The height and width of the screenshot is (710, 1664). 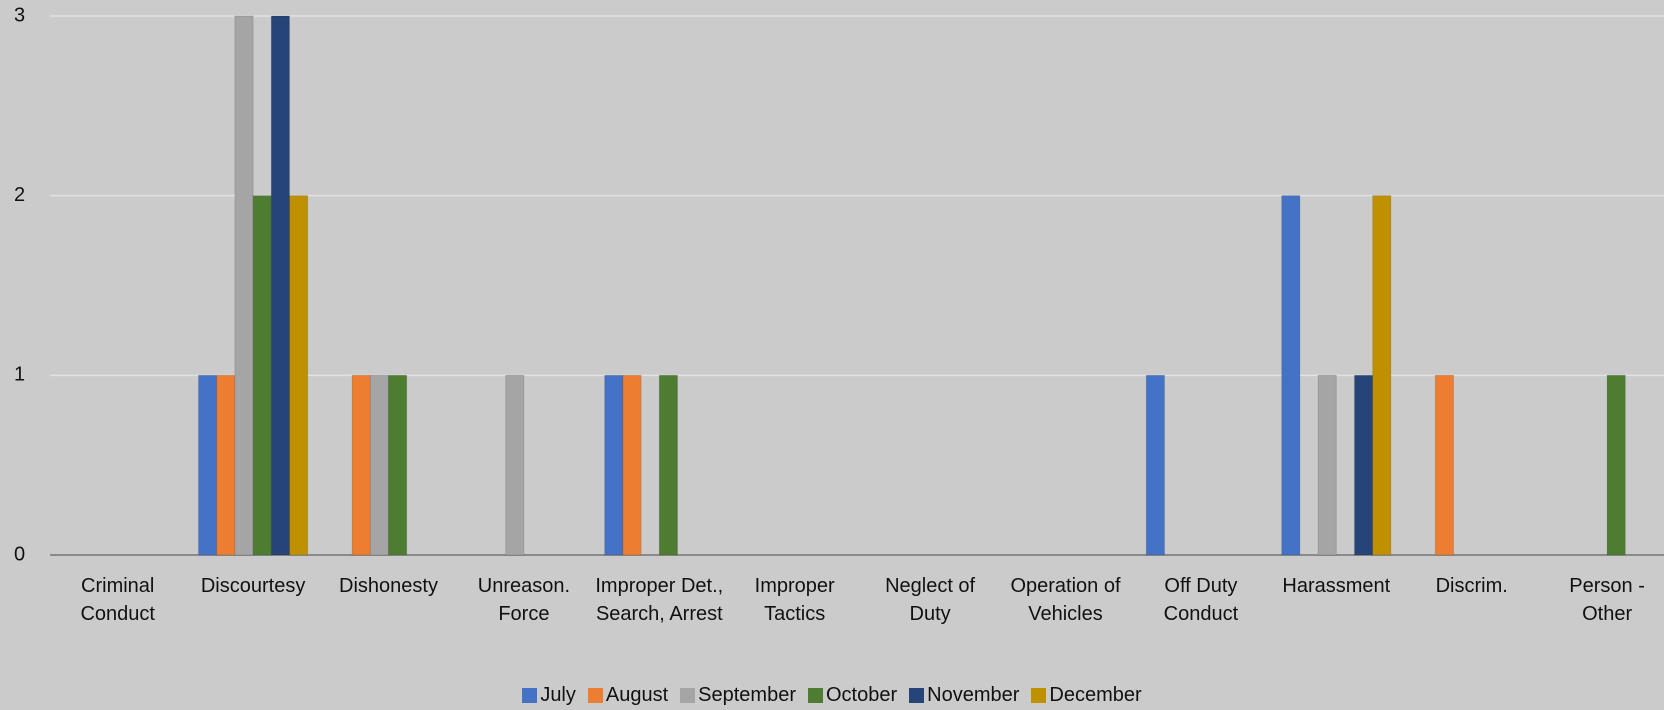 I want to click on x-tick-label: Dishonesty, so click(x=388, y=586).